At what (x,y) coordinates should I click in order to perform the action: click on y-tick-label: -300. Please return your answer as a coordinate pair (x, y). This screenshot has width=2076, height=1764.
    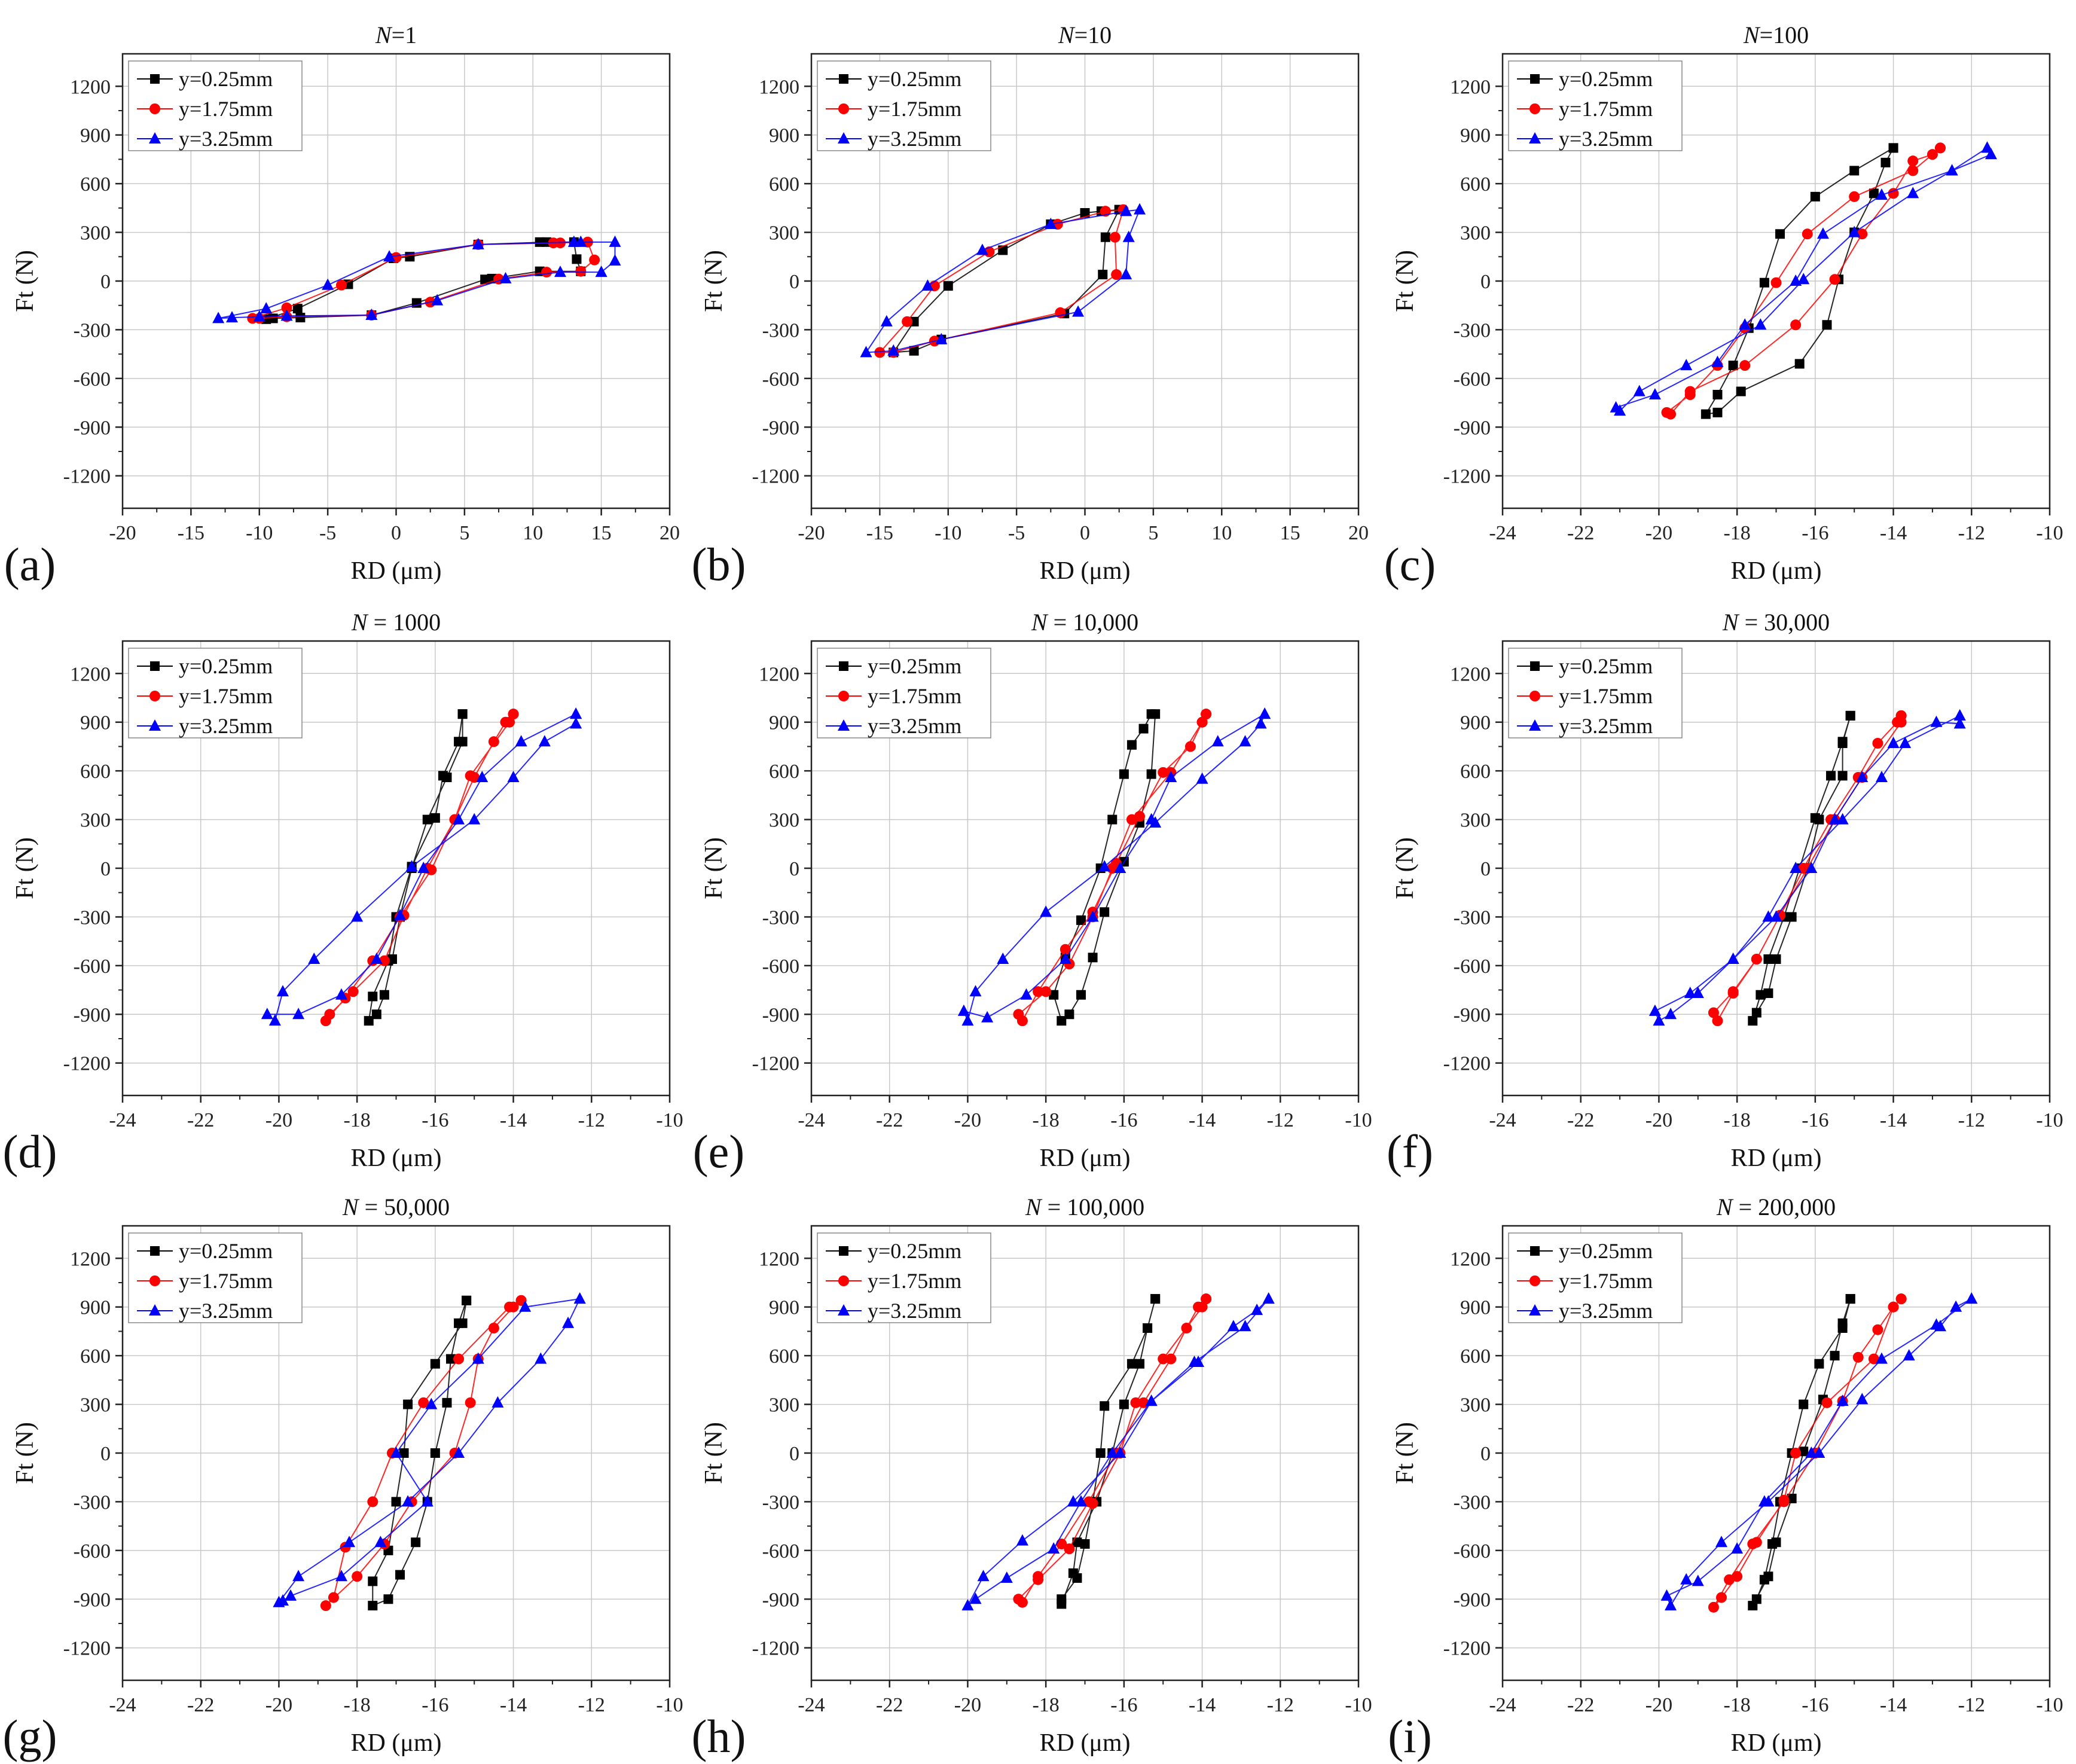
    Looking at the image, I should click on (1472, 918).